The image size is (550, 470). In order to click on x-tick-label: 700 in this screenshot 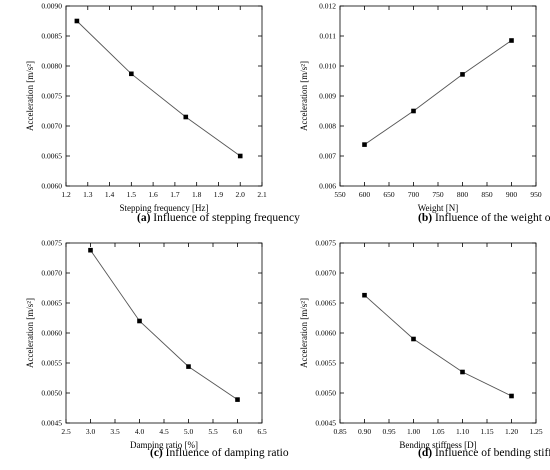, I will do `click(414, 194)`.